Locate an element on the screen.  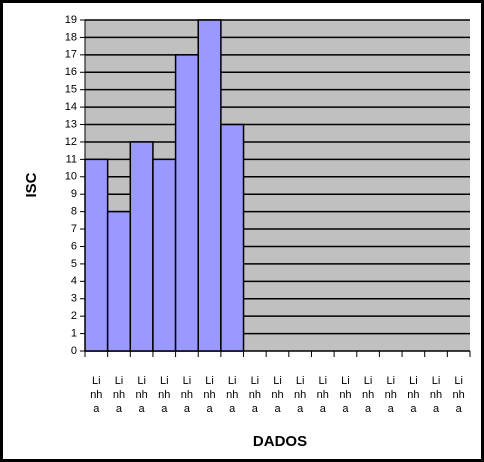
y-tick-label: 0 is located at coordinates (74, 351).